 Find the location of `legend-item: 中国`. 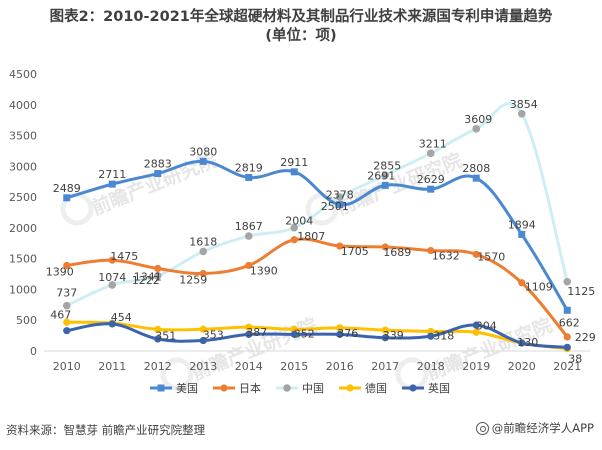

legend-item: 中国 is located at coordinates (300, 388).